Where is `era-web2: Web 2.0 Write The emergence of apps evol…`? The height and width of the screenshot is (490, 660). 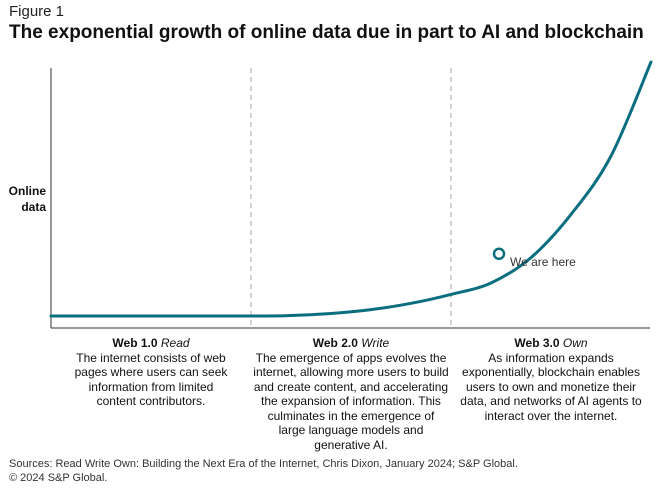 era-web2: Web 2.0 Write The emergence of apps evol… is located at coordinates (351, 394).